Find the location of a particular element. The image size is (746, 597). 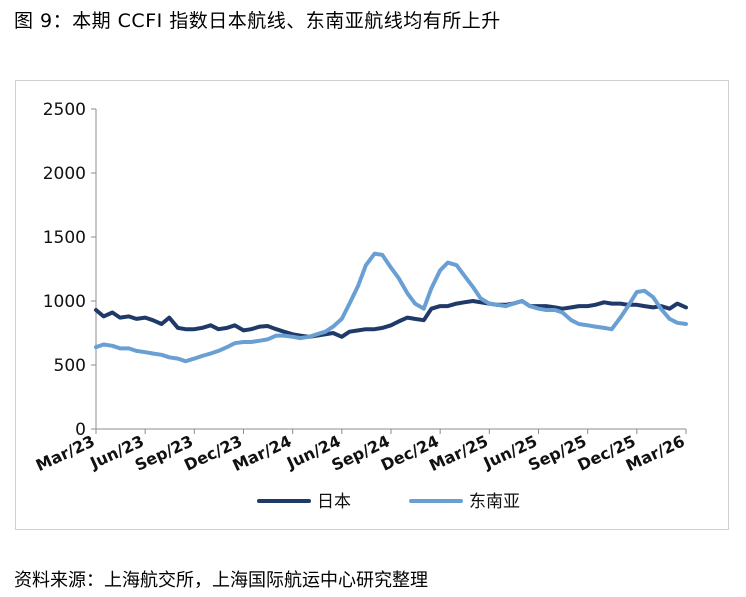

y-tick-label: 0 is located at coordinates (80, 430).